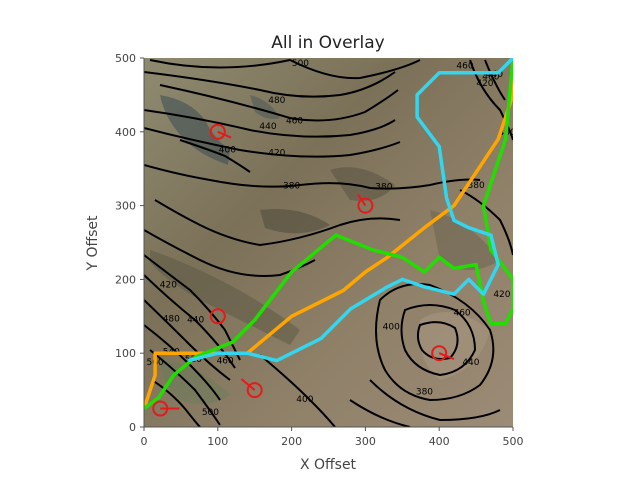 The image size is (640, 480). Describe the element at coordinates (217, 441) in the screenshot. I see `x-tick-label: 100` at that location.